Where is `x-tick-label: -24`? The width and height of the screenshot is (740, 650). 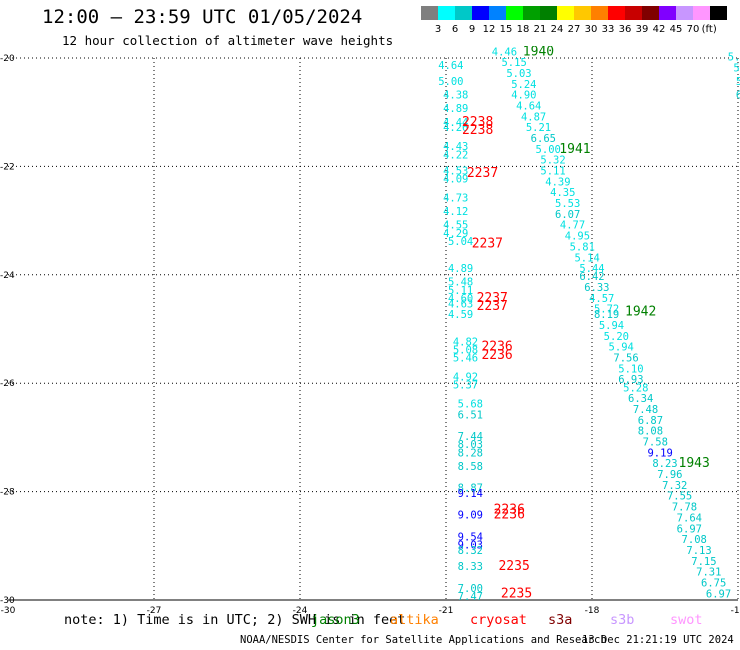
x-tick-label: -24 is located at coordinates (300, 611).